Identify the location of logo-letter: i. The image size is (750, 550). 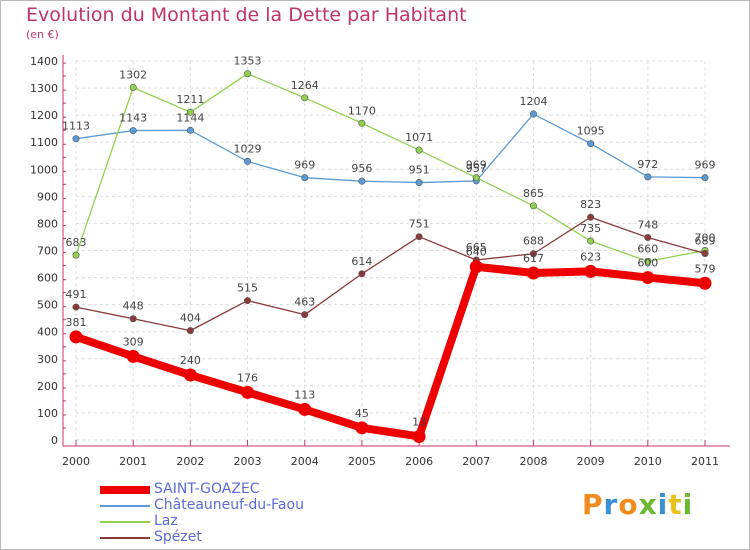
(688, 504).